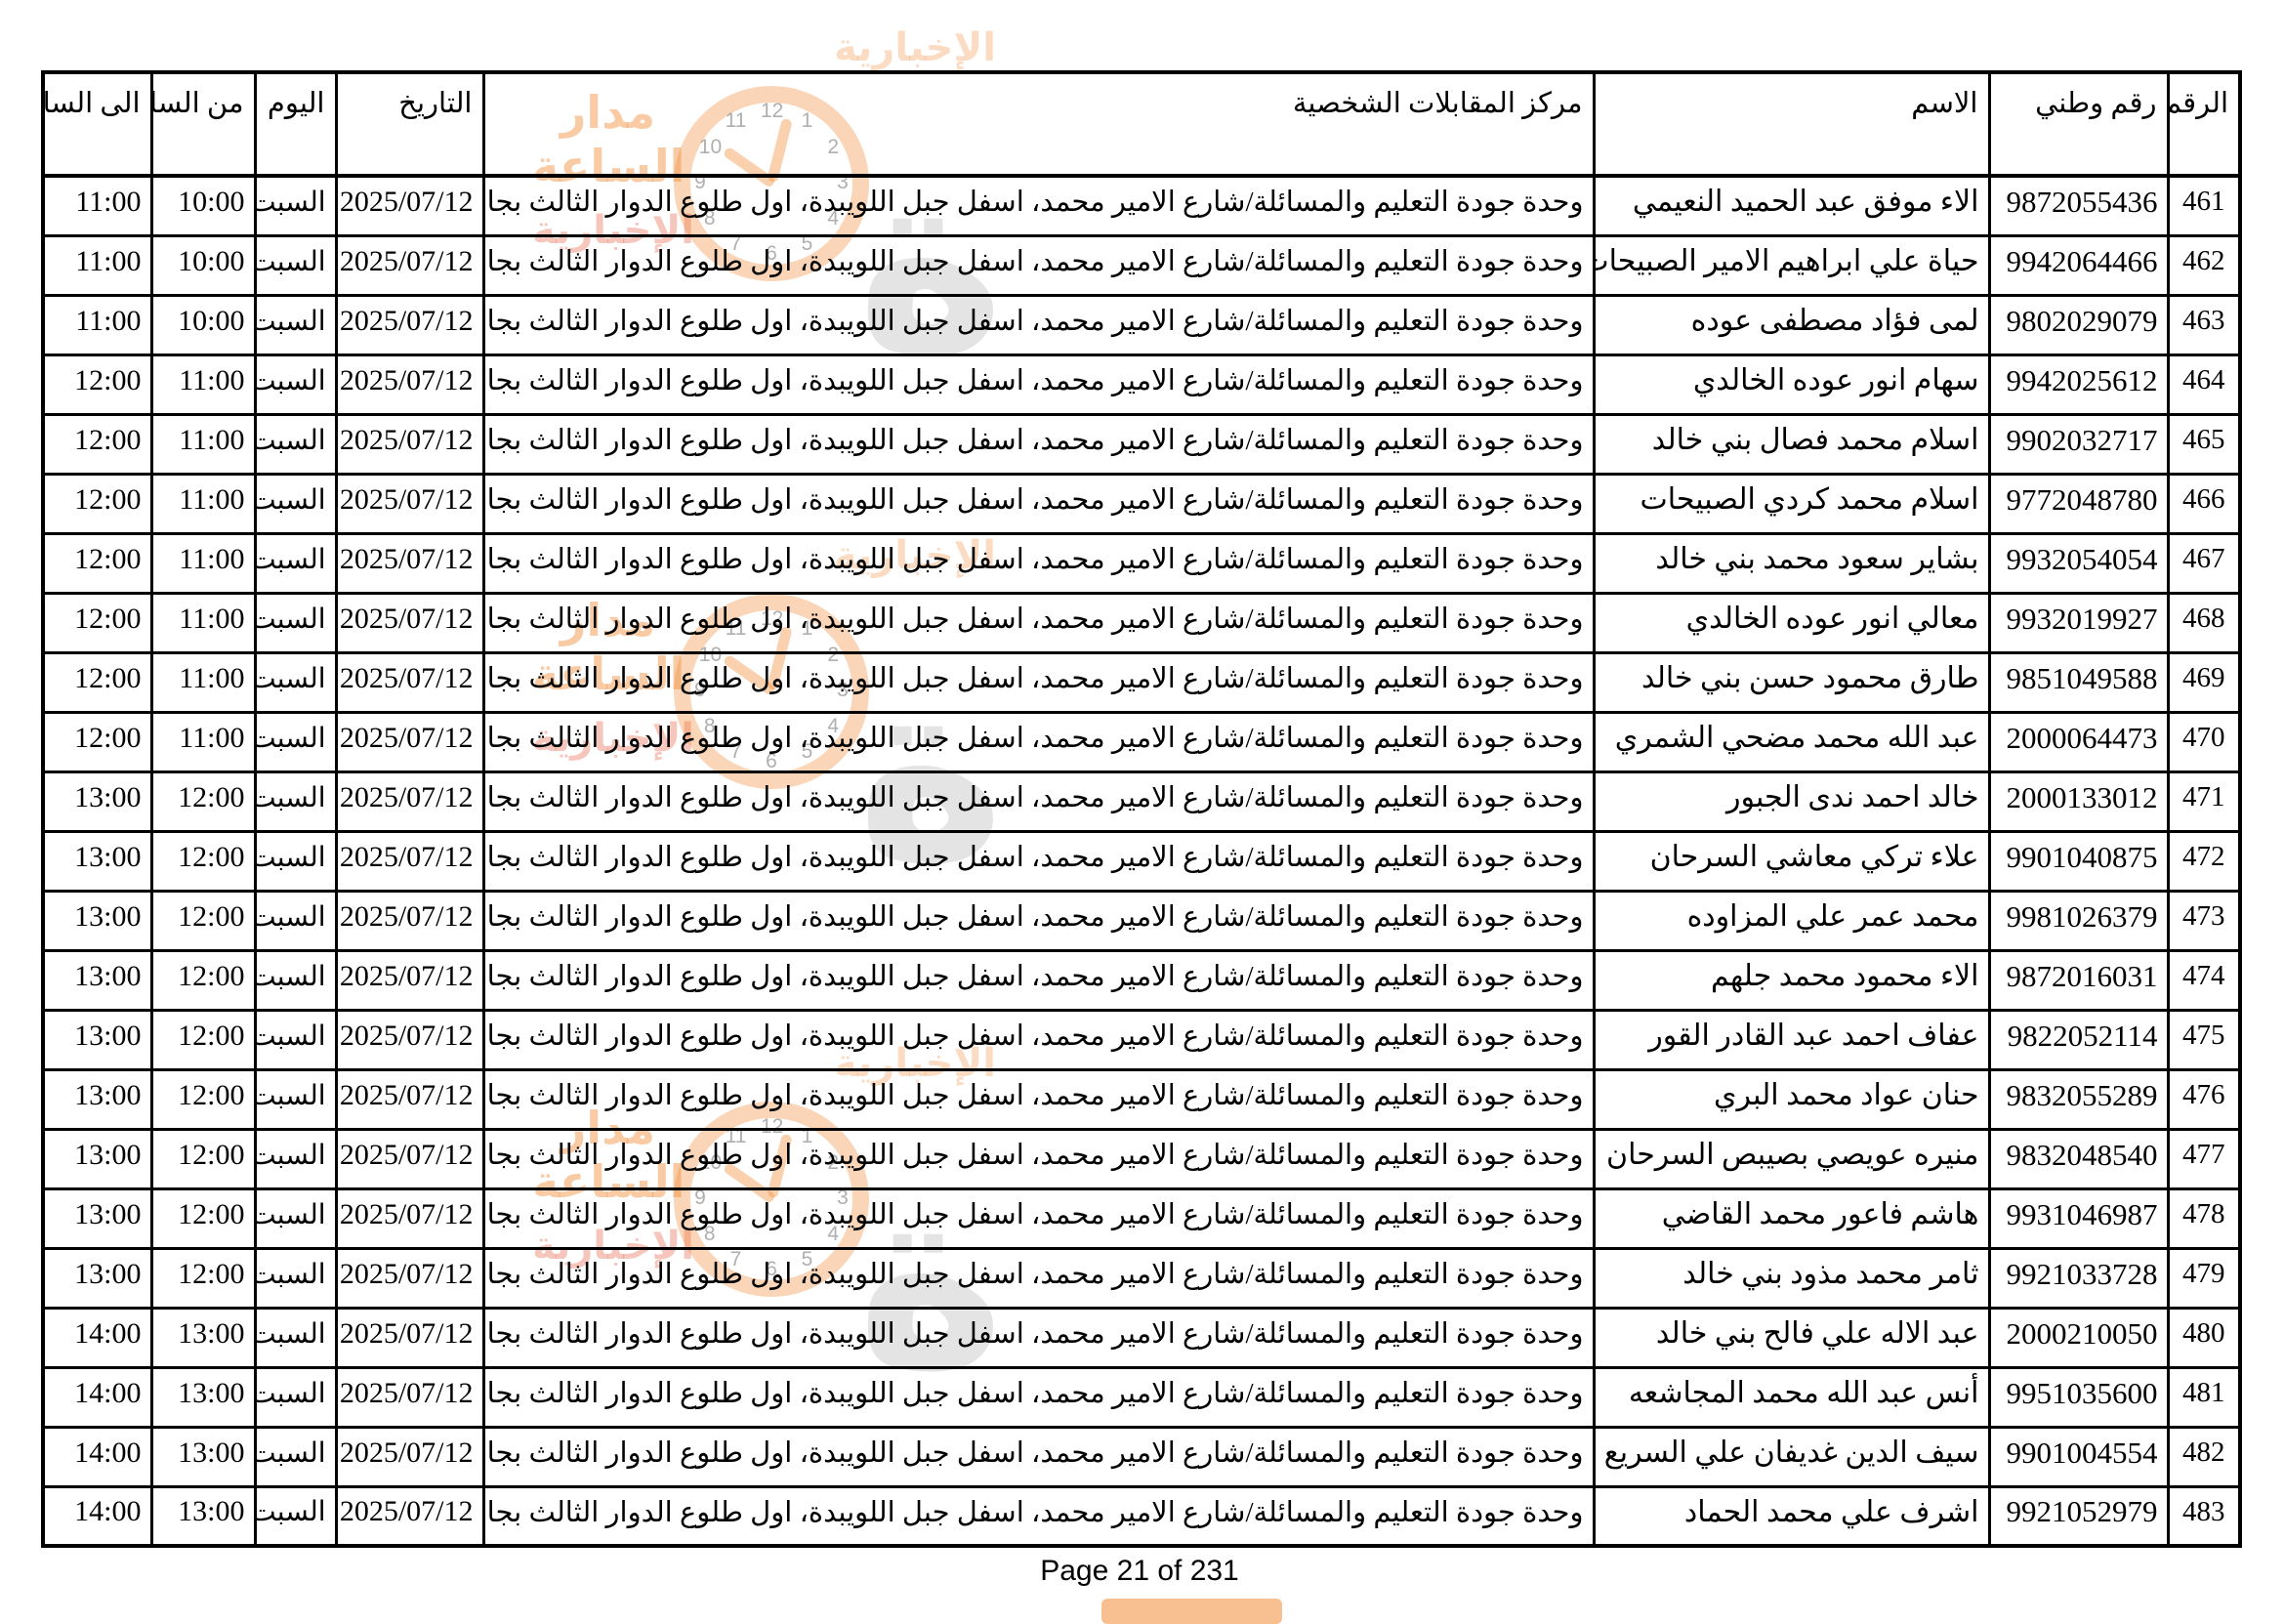 This screenshot has width=2284, height=1624. I want to click on column-header-from_time: من الساعة, so click(203, 124).